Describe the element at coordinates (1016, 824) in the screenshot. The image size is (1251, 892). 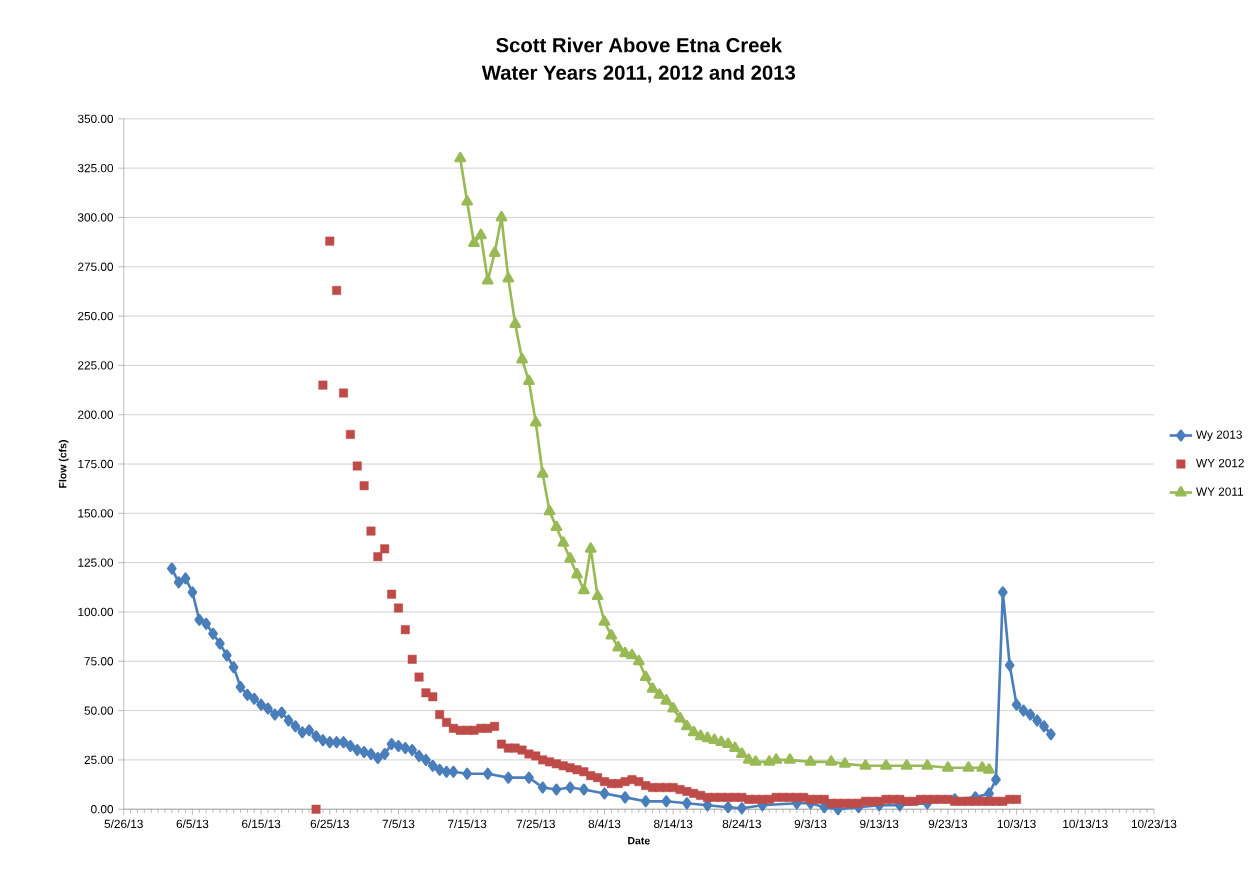
I see `x-tick-label: 10/3/13` at that location.